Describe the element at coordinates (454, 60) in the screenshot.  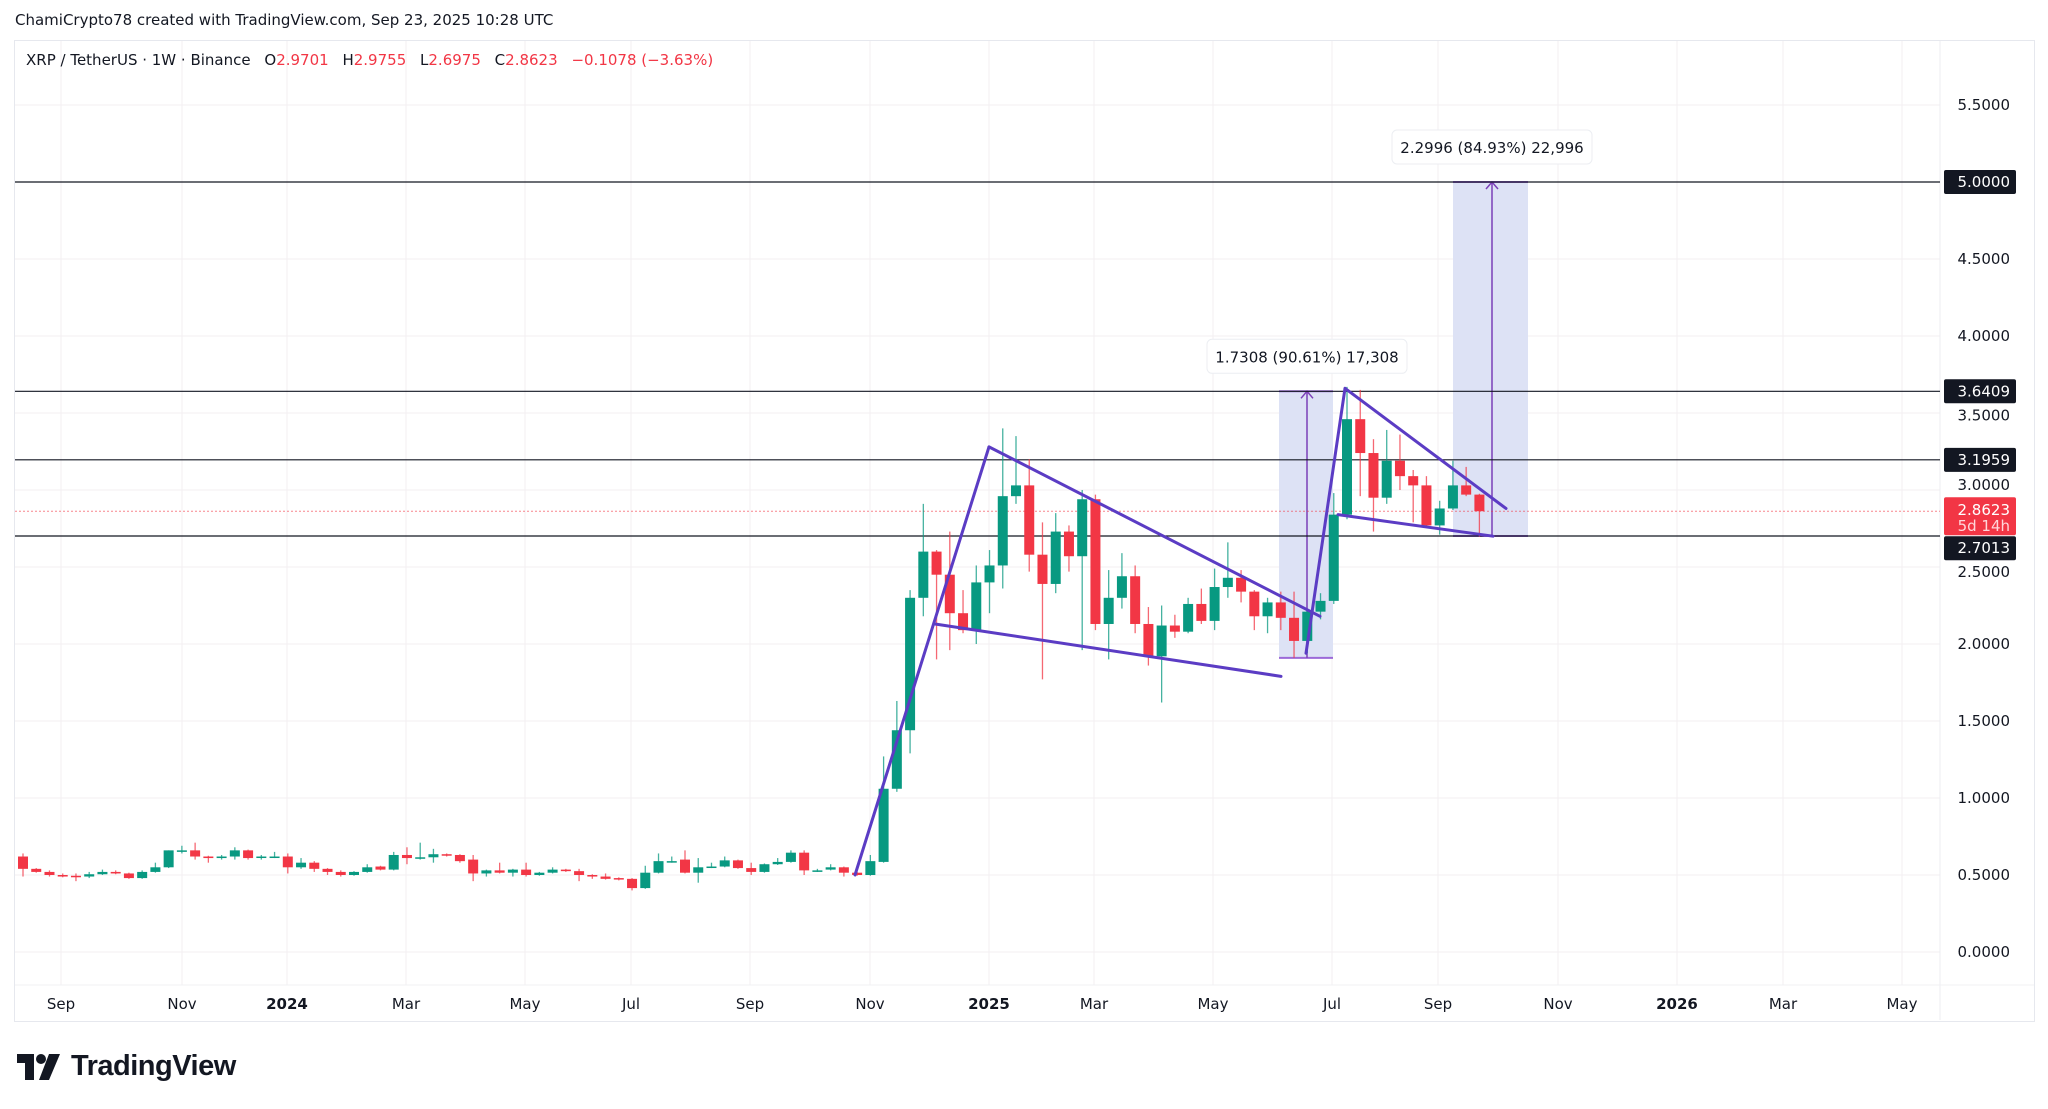
I see `low-value: 2.6975` at that location.